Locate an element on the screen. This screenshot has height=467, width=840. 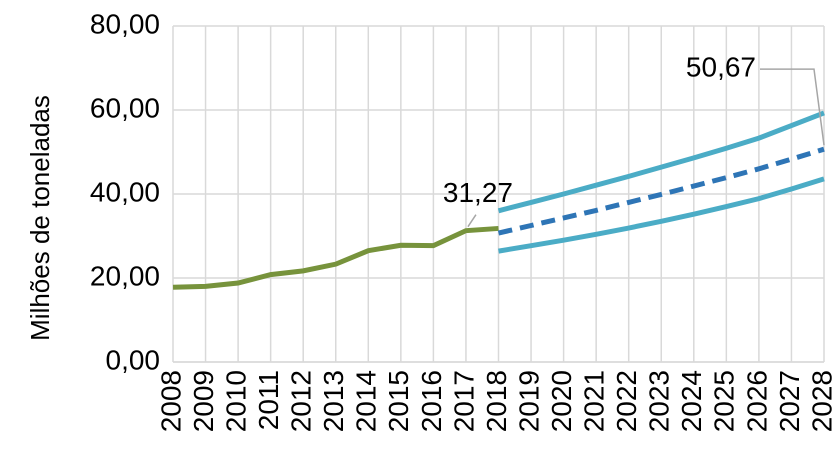
x-tick-label: 2017 is located at coordinates (463, 401).